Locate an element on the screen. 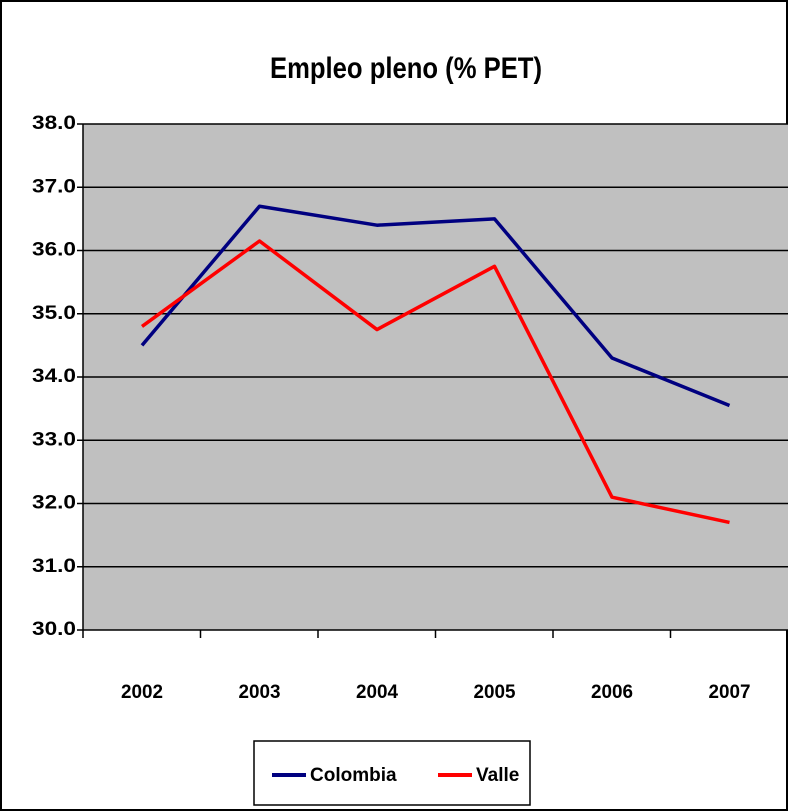 The height and width of the screenshot is (811, 788). y-tick-label: 36.0 is located at coordinates (54, 250).